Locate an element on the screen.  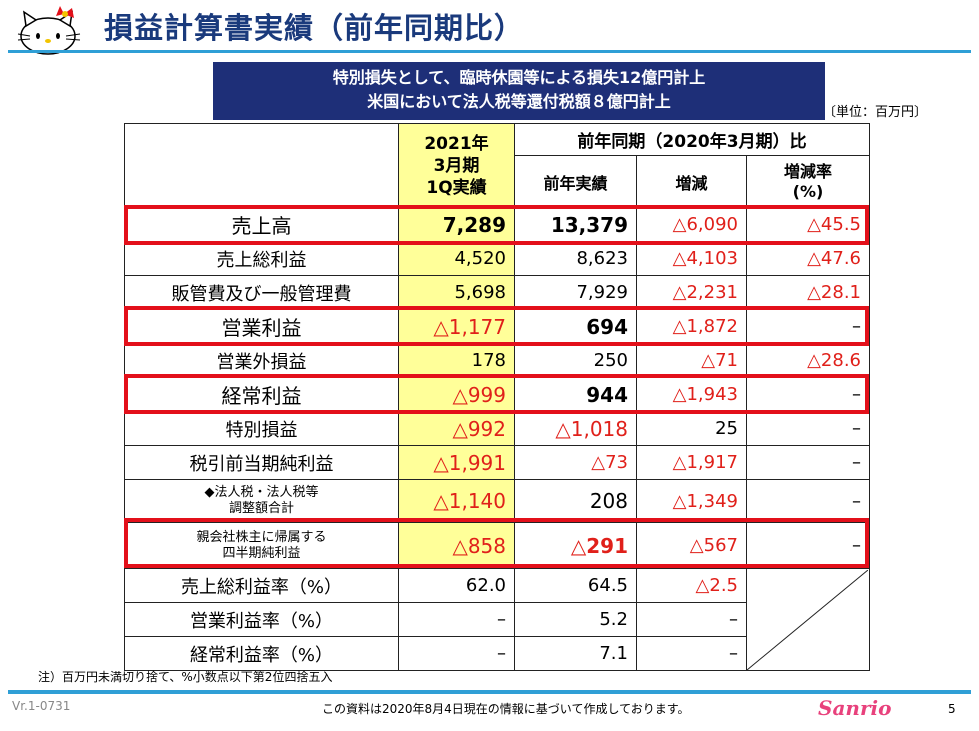
header-blank-cell is located at coordinates (261, 165).